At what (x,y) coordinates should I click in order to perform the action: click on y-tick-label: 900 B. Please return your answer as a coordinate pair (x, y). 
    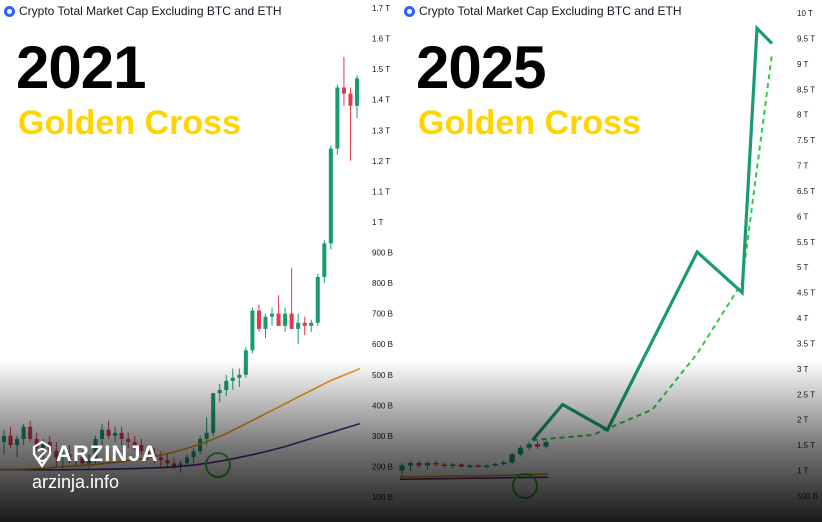
    Looking at the image, I should click on (382, 253).